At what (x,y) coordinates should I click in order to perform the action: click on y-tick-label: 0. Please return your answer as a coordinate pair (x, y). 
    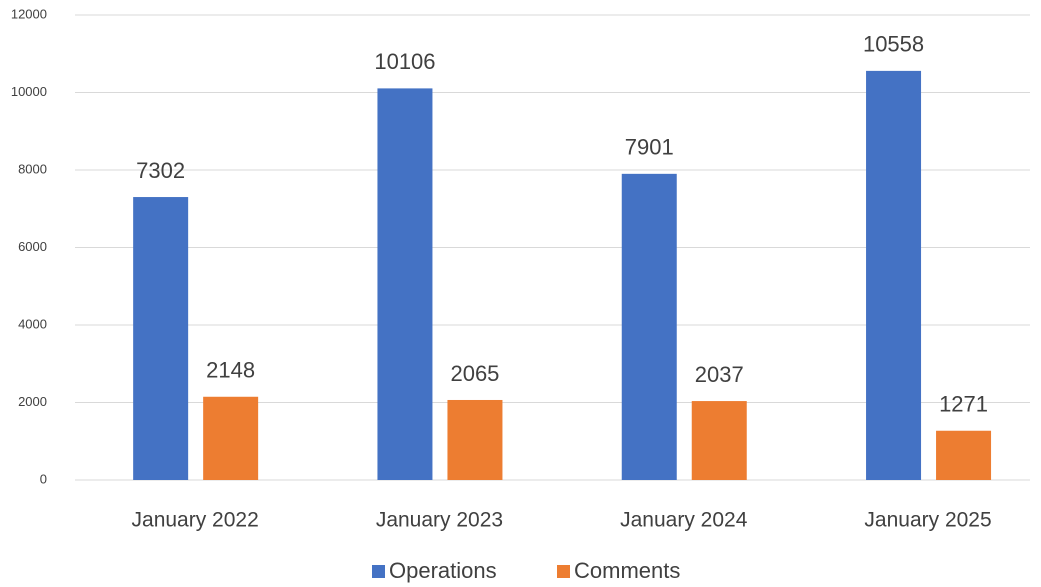
    Looking at the image, I should click on (43, 478).